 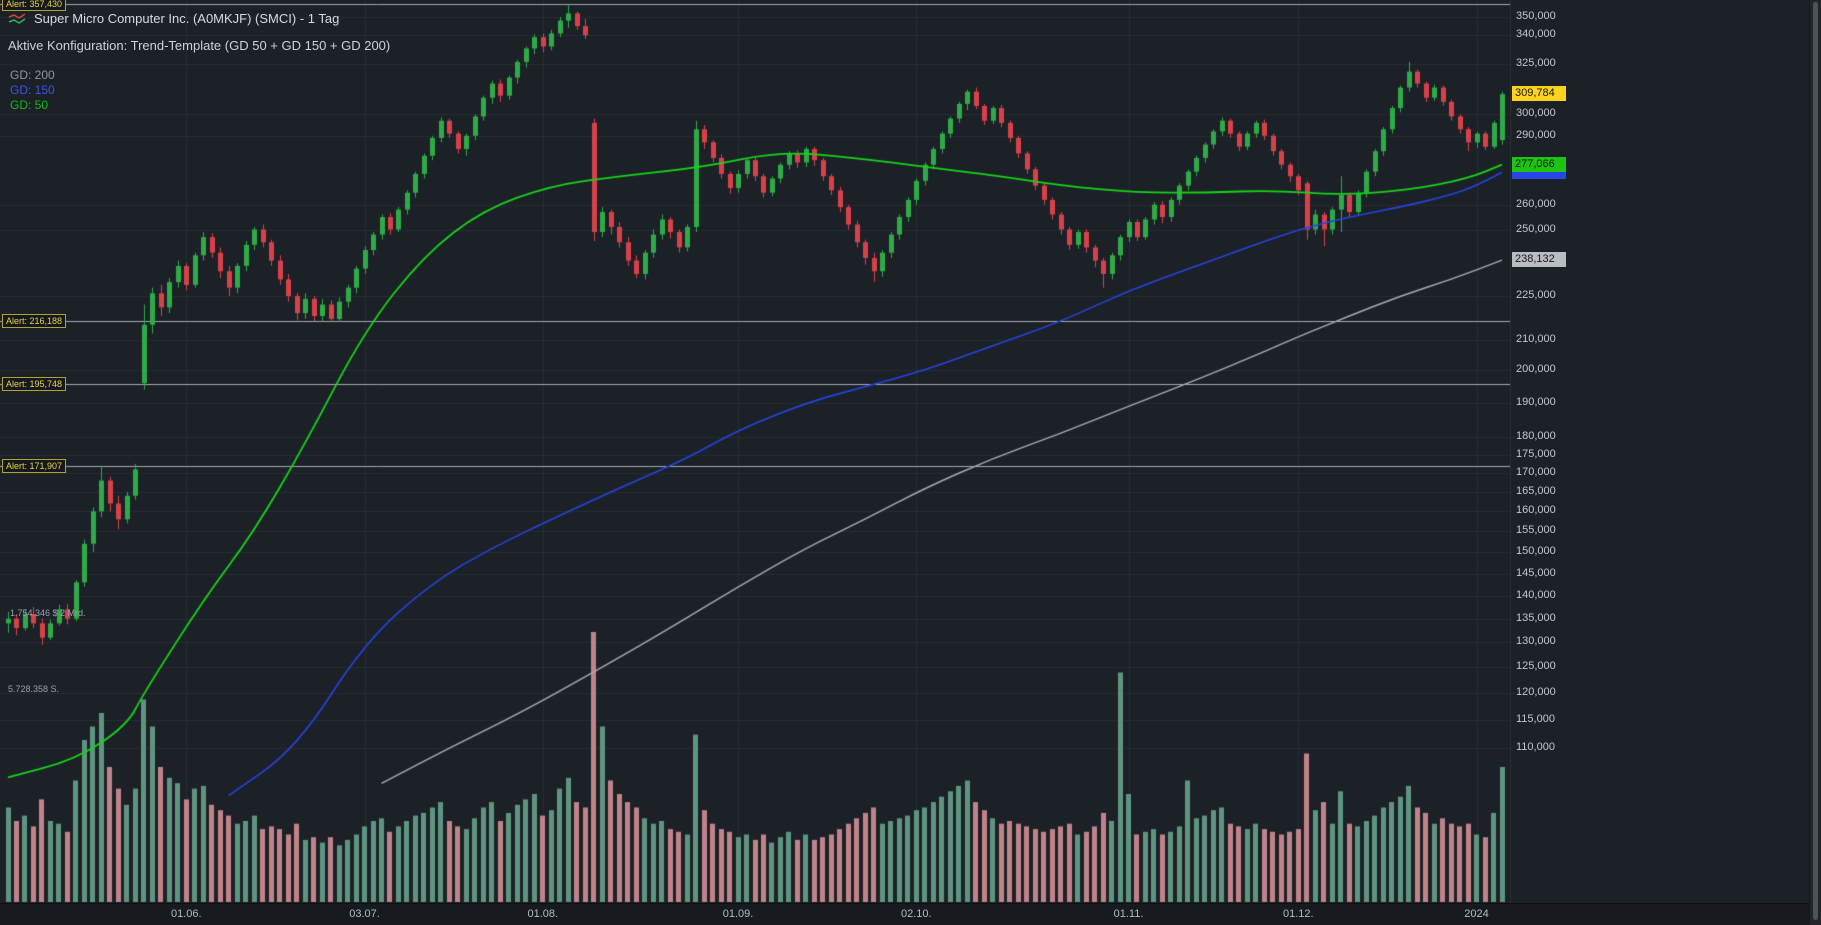 I want to click on alert-label: Alert: 195,748, so click(x=34, y=384).